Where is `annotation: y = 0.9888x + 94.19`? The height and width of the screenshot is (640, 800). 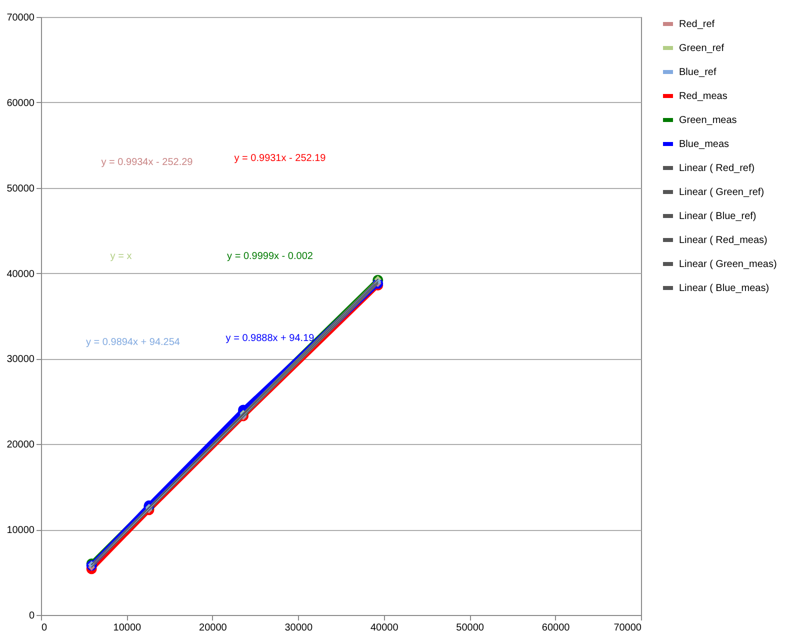
annotation: y = 0.9888x + 94.19 is located at coordinates (270, 338).